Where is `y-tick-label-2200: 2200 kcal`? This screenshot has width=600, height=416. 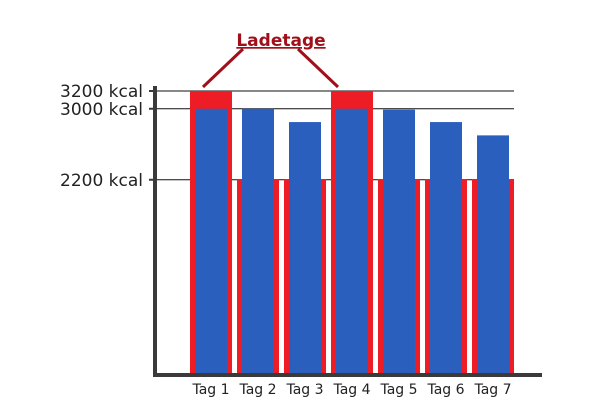 y-tick-label-2200: 2200 kcal is located at coordinates (101, 181).